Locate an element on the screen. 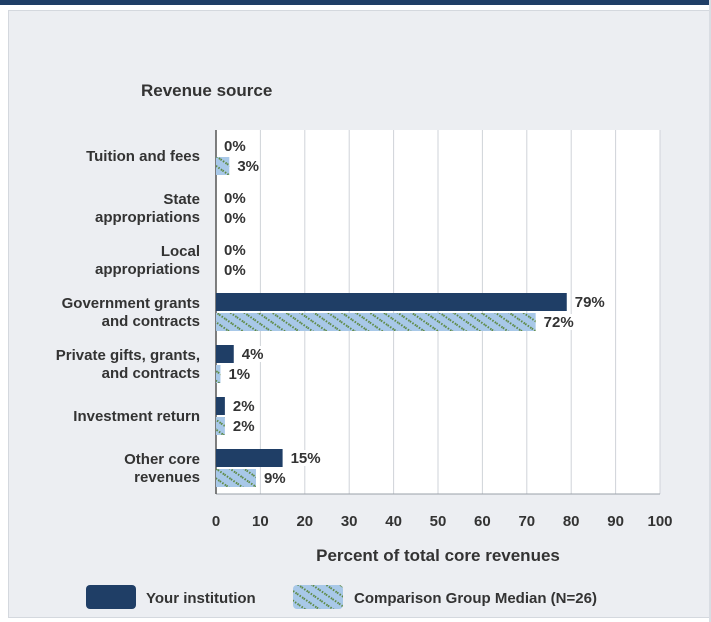  x-tick-label: 30 is located at coordinates (349, 521).